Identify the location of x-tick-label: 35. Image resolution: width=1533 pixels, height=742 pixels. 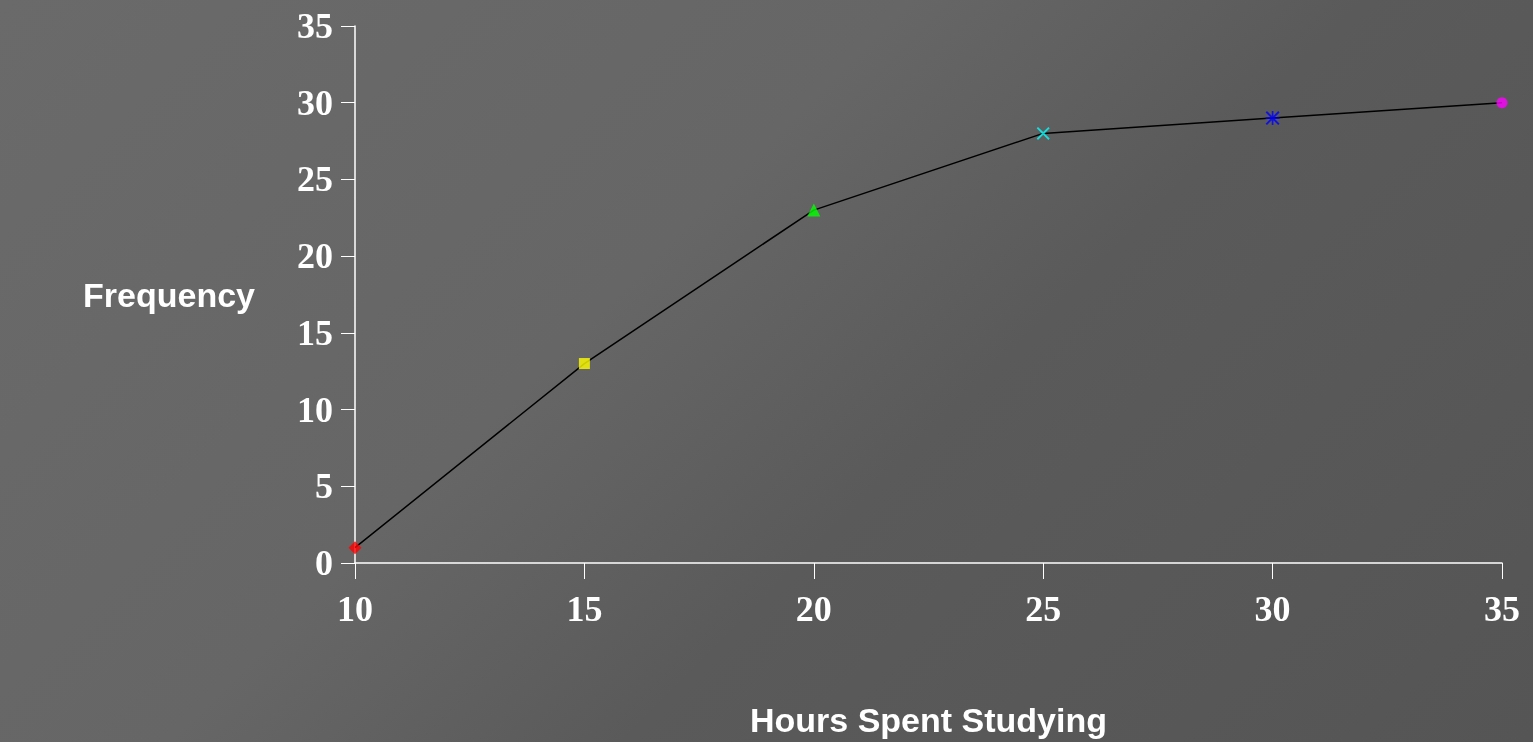
(1502, 609).